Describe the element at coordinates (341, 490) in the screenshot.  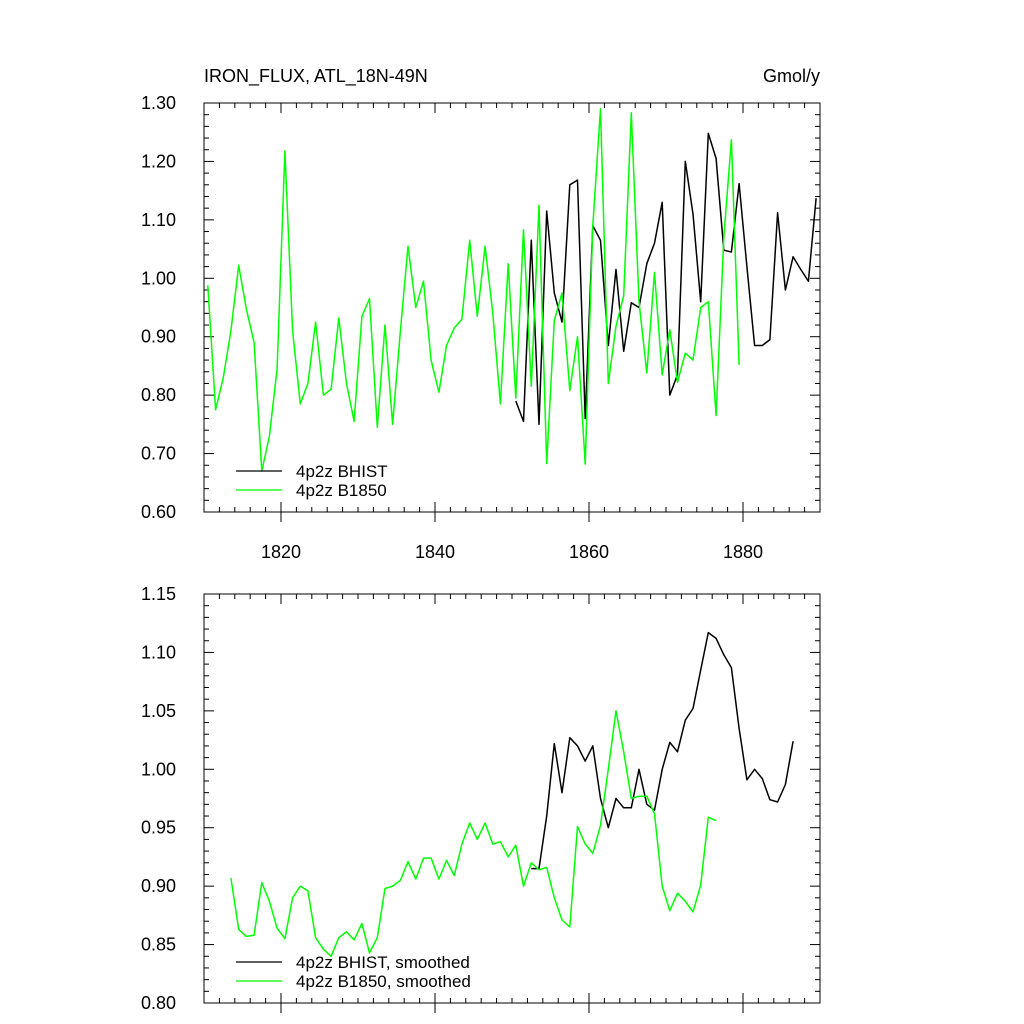
I see `legend-label-b1850: 4p2z B1850` at that location.